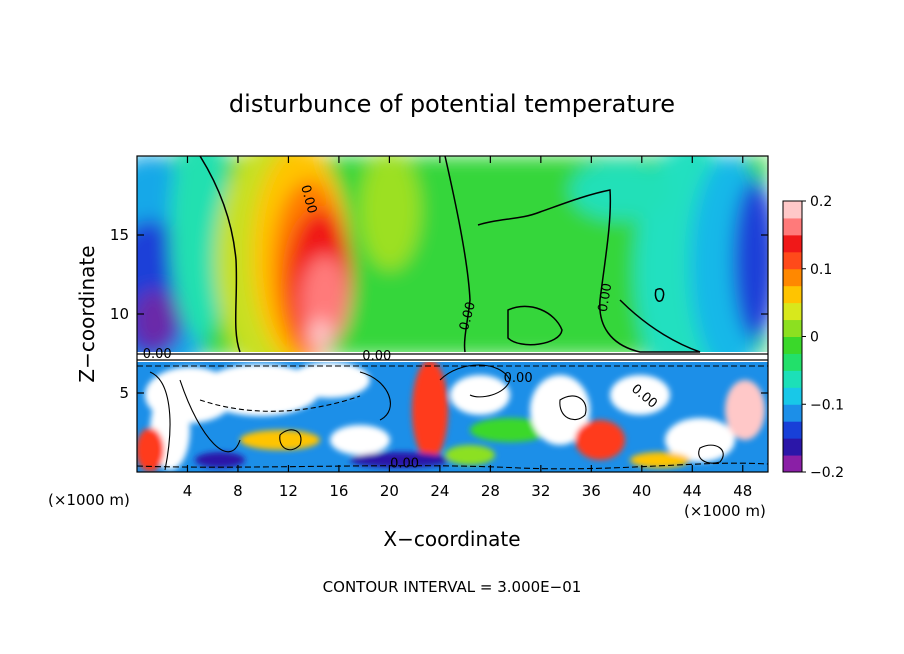  I want to click on x-tick-label: 28, so click(490, 491).